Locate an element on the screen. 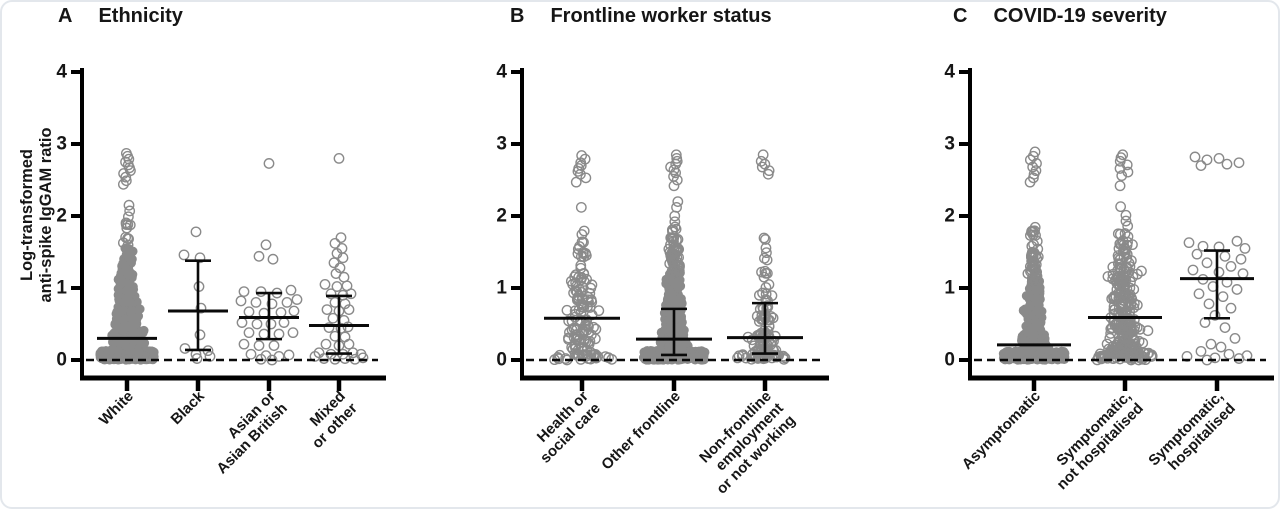 This screenshot has width=1280, height=509. svg-text:Non-frontlineemploymentor not: Non-frontlineemploymentor not working is located at coordinates (744, 443).